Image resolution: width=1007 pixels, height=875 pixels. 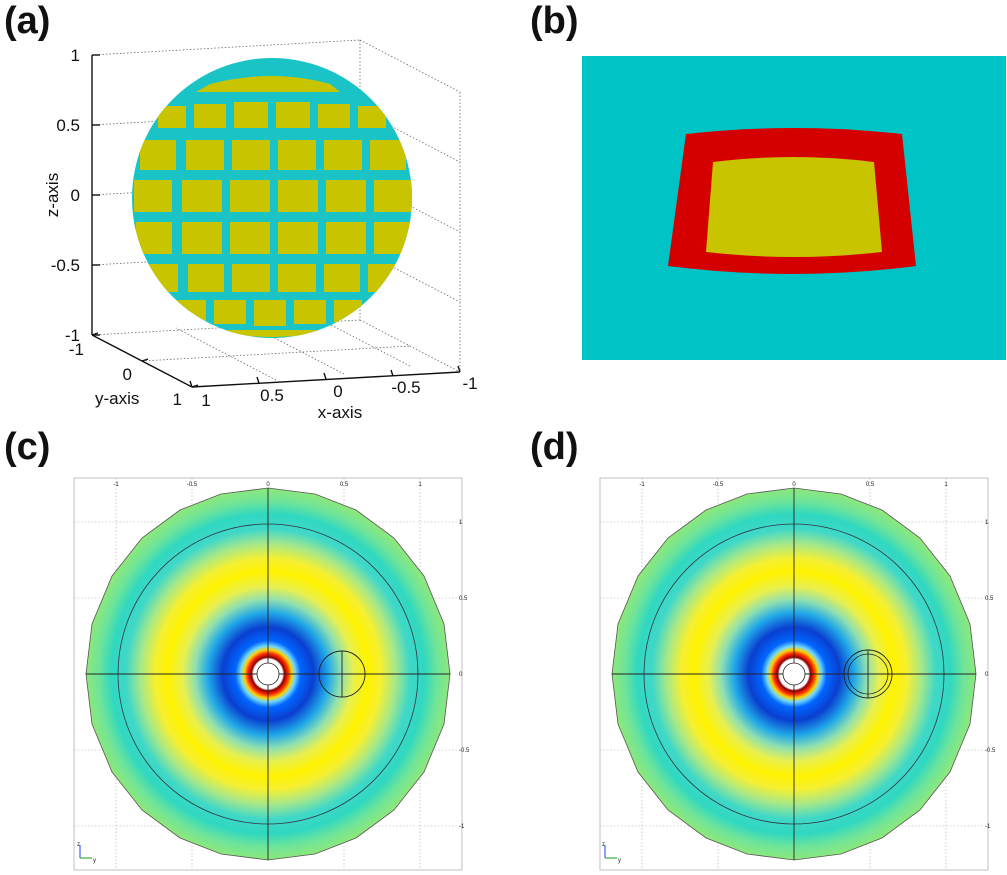 What do you see at coordinates (75, 195) in the screenshot?
I see `z-tick-3: 0` at bounding box center [75, 195].